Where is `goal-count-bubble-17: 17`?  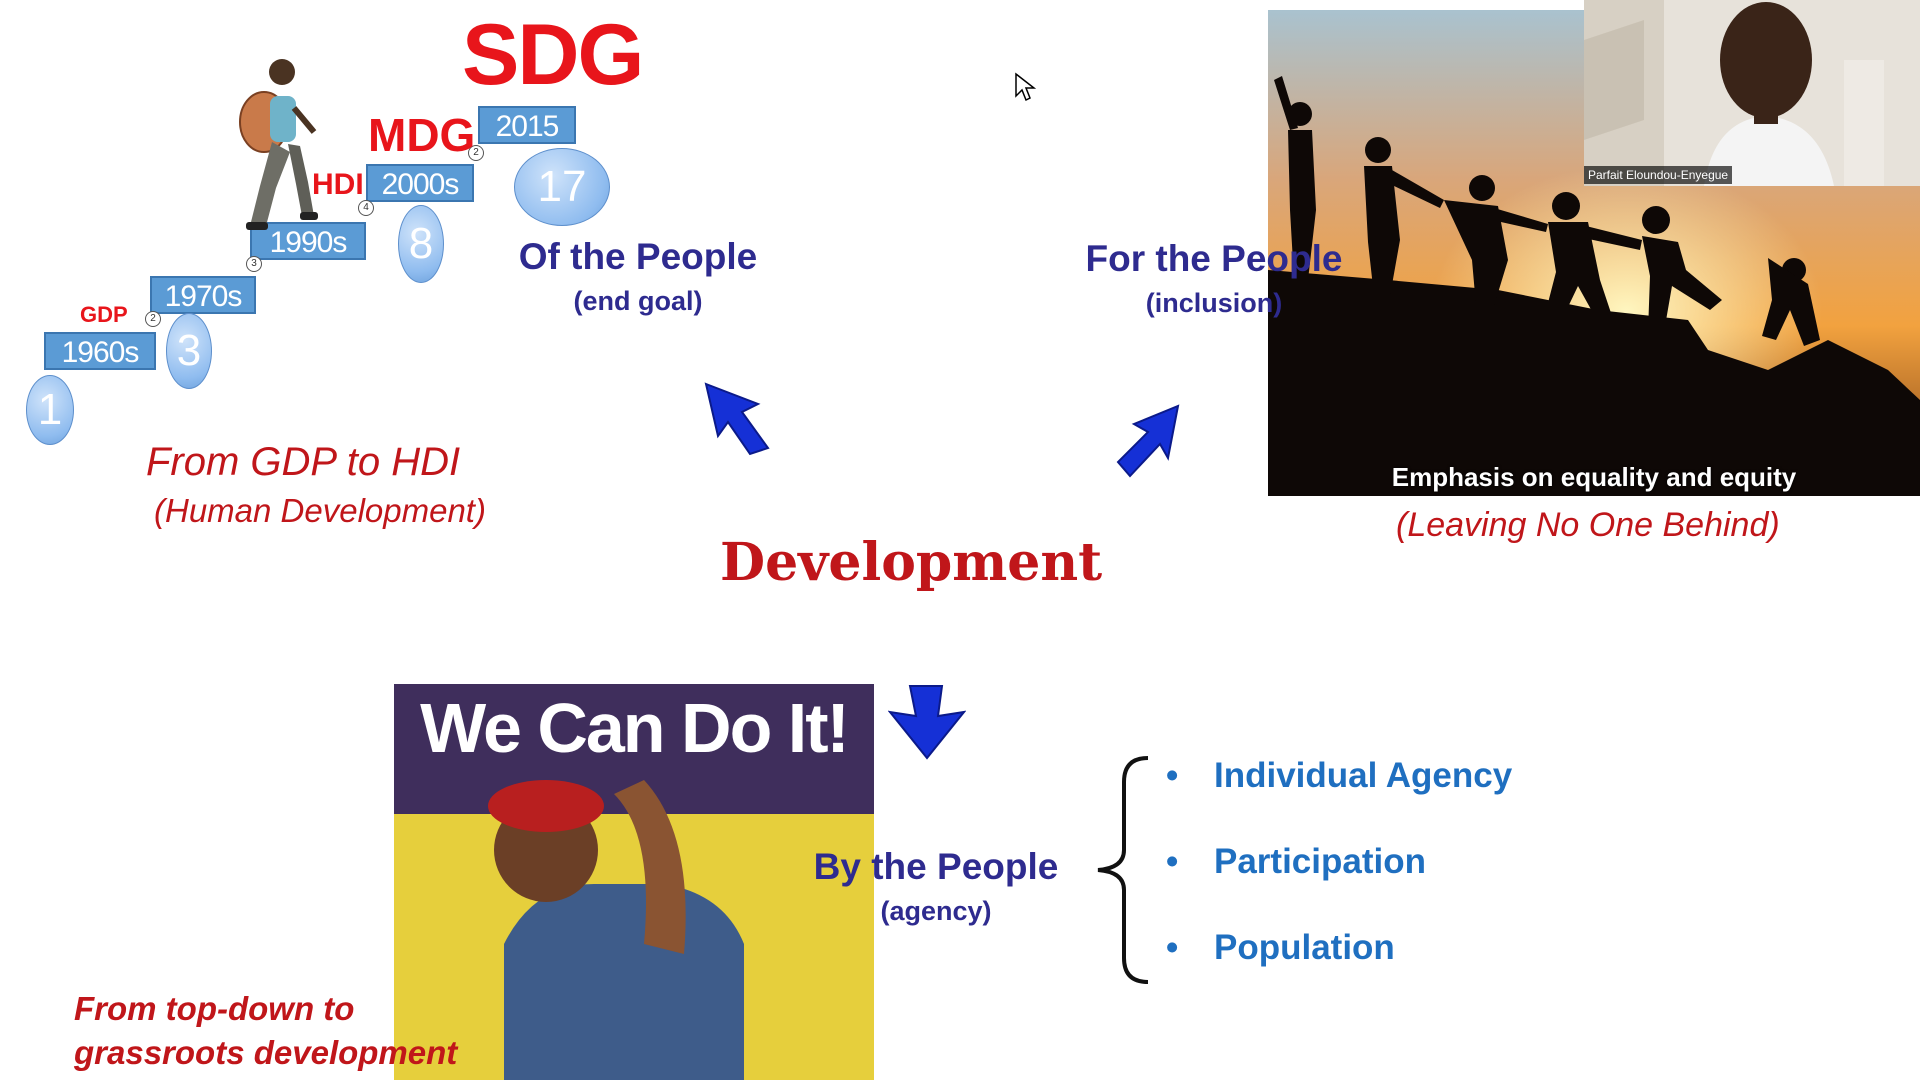
goal-count-bubble-17: 17 is located at coordinates (562, 187).